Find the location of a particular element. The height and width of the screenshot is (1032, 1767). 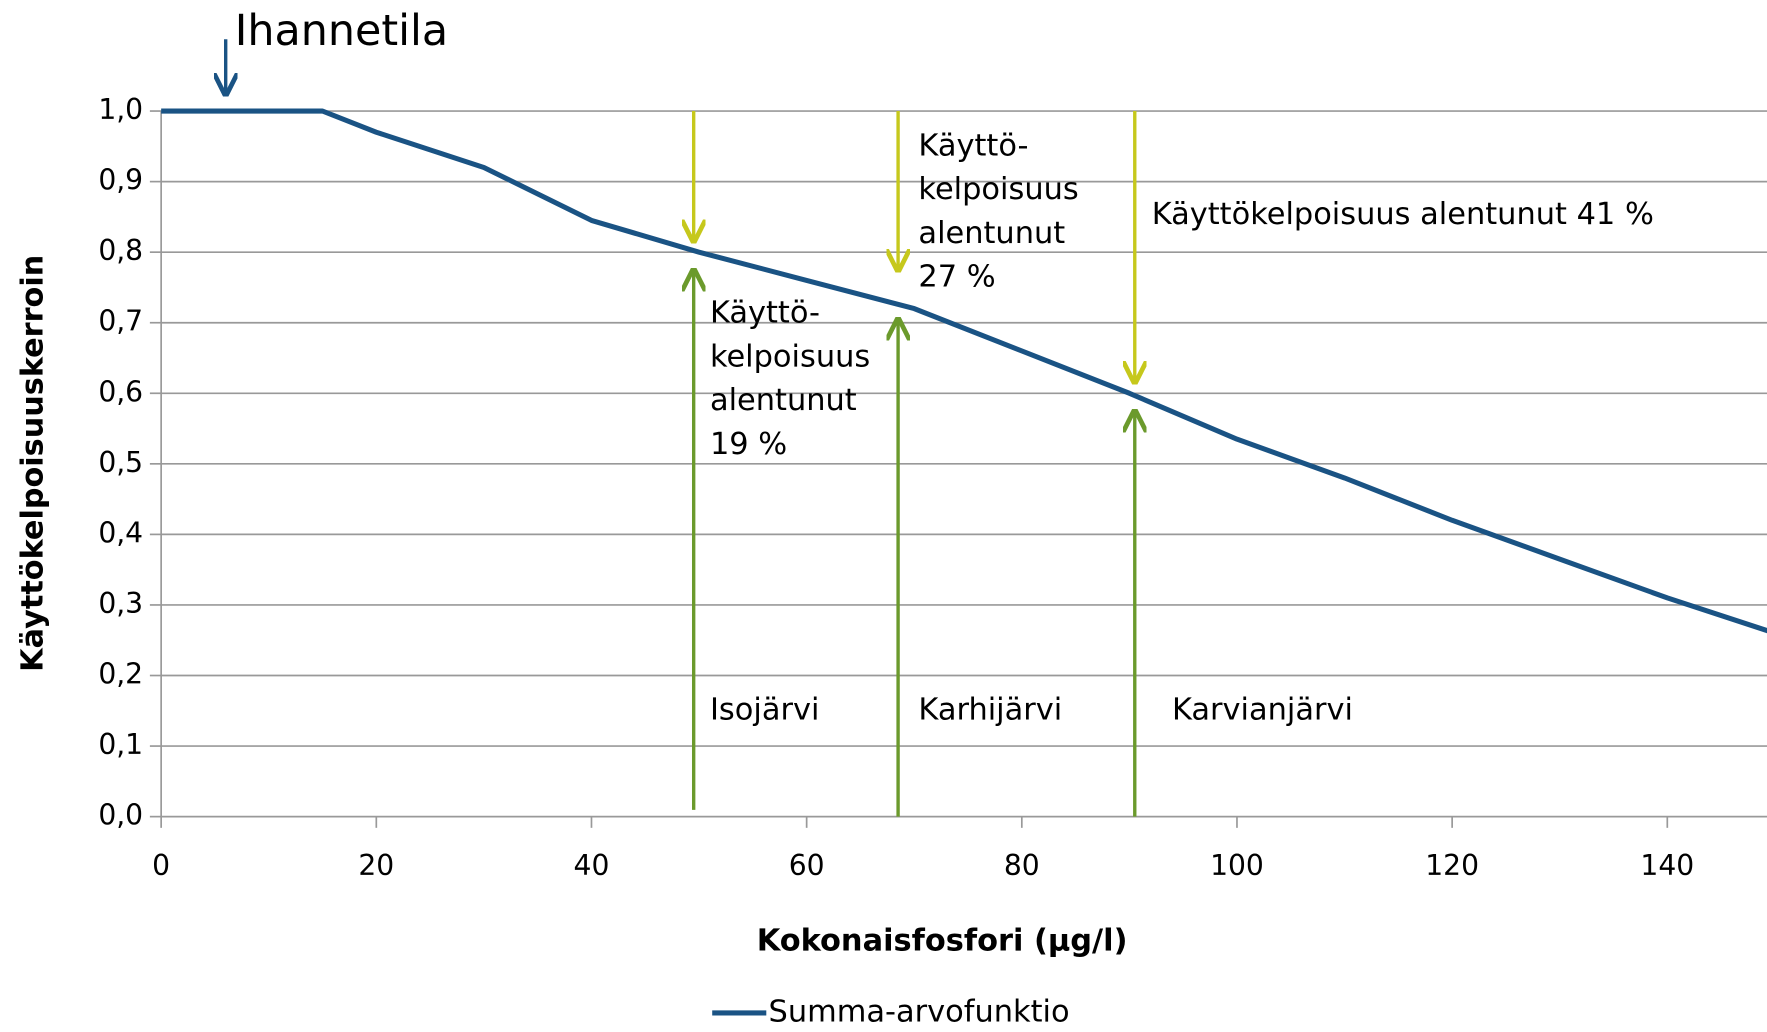

legend-label: Summa-arvofunktio is located at coordinates (919, 1011).